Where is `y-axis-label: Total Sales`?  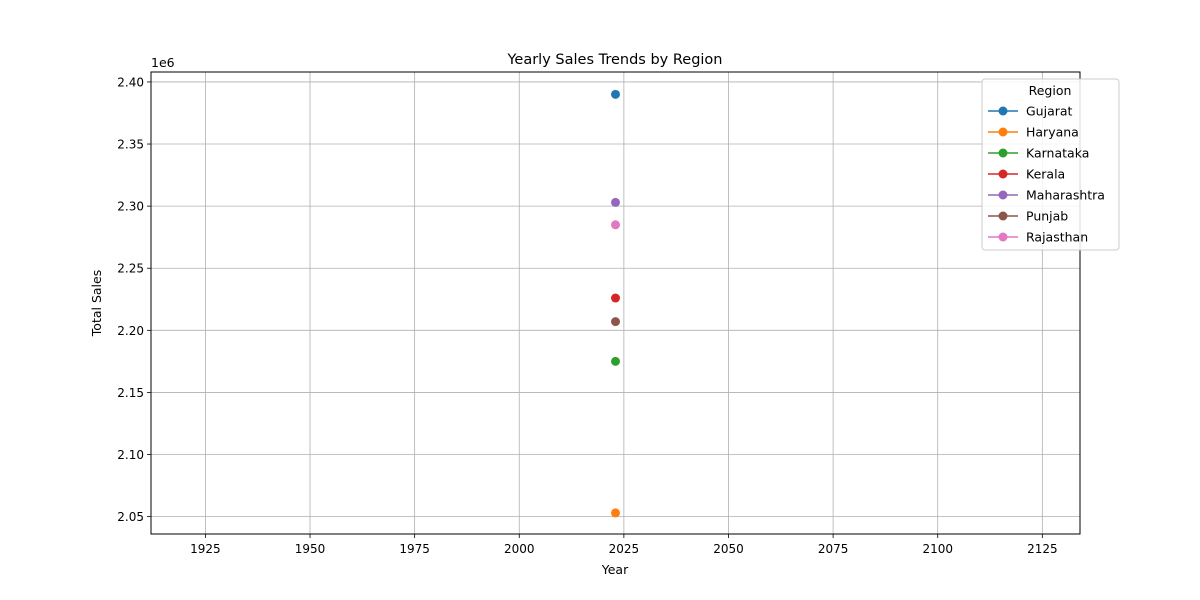 y-axis-label: Total Sales is located at coordinates (96, 303).